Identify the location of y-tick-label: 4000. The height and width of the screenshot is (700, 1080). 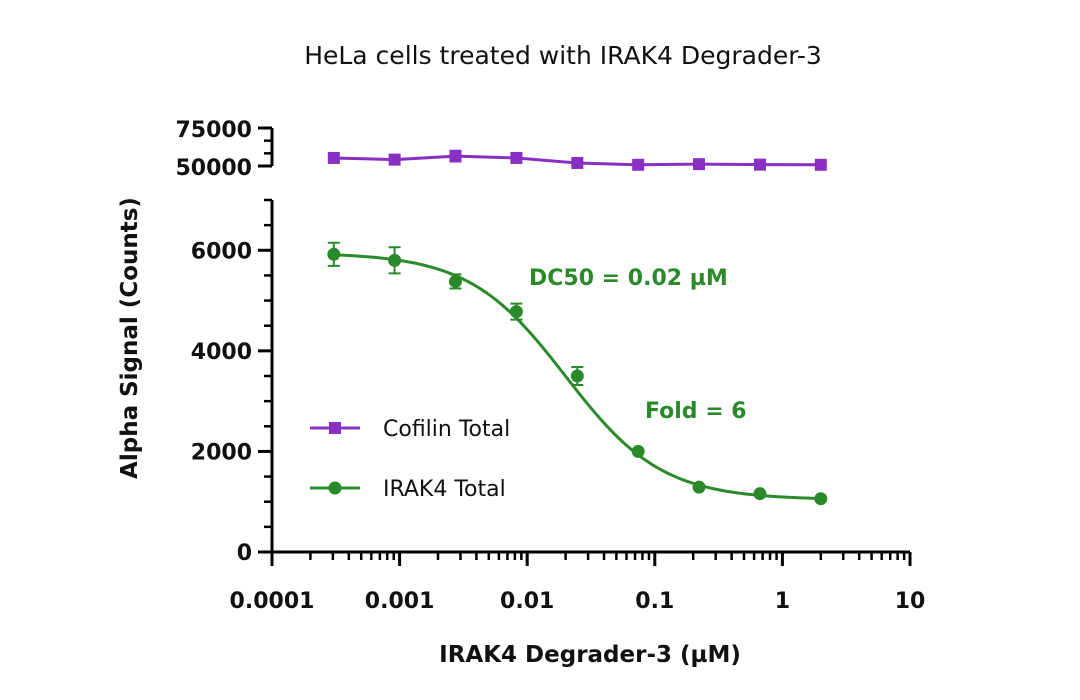
(221, 352).